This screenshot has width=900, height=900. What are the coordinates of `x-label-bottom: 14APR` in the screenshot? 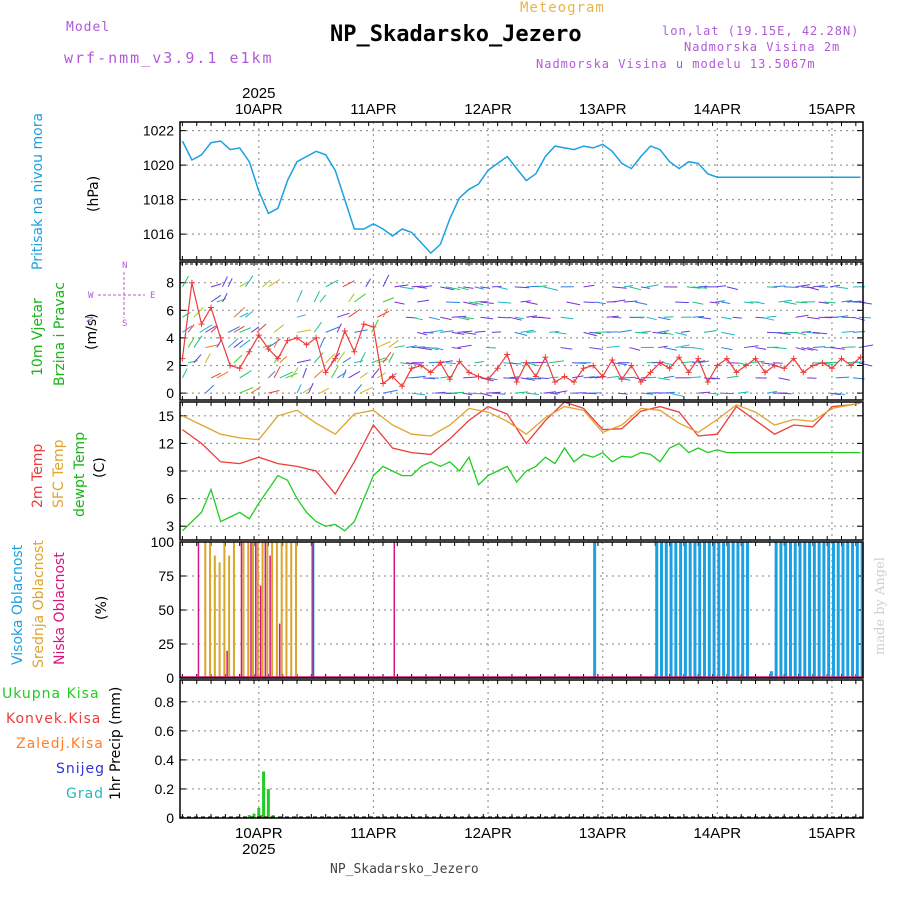 It's located at (718, 833).